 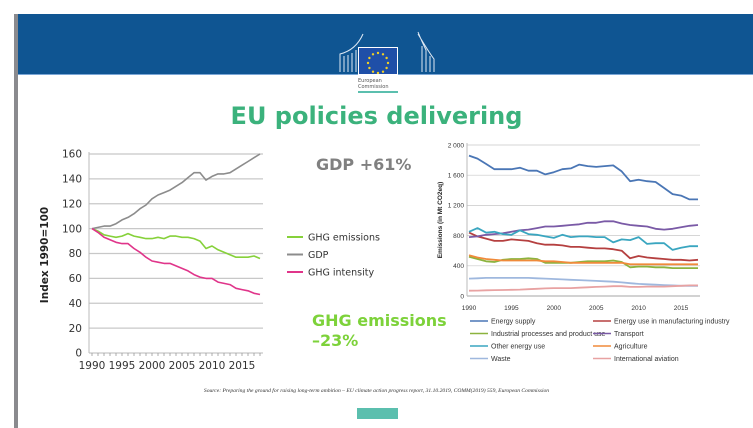 I want to click on series-line-agriculture, so click(x=583, y=260).